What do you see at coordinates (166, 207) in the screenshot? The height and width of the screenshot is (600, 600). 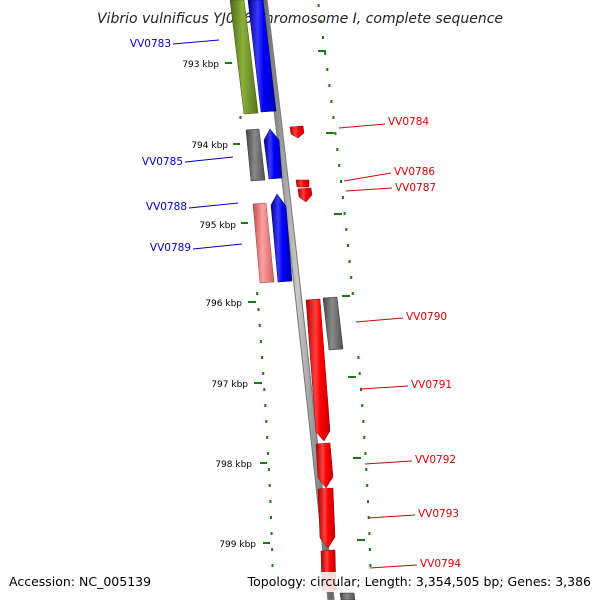 I see `gene-label-vv0788: VV0788` at bounding box center [166, 207].